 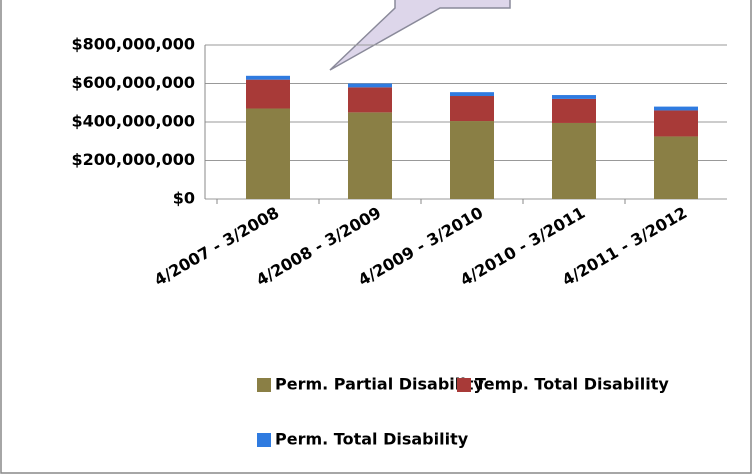 I want to click on y-tick-label: $800,000,000, so click(x=133, y=44).